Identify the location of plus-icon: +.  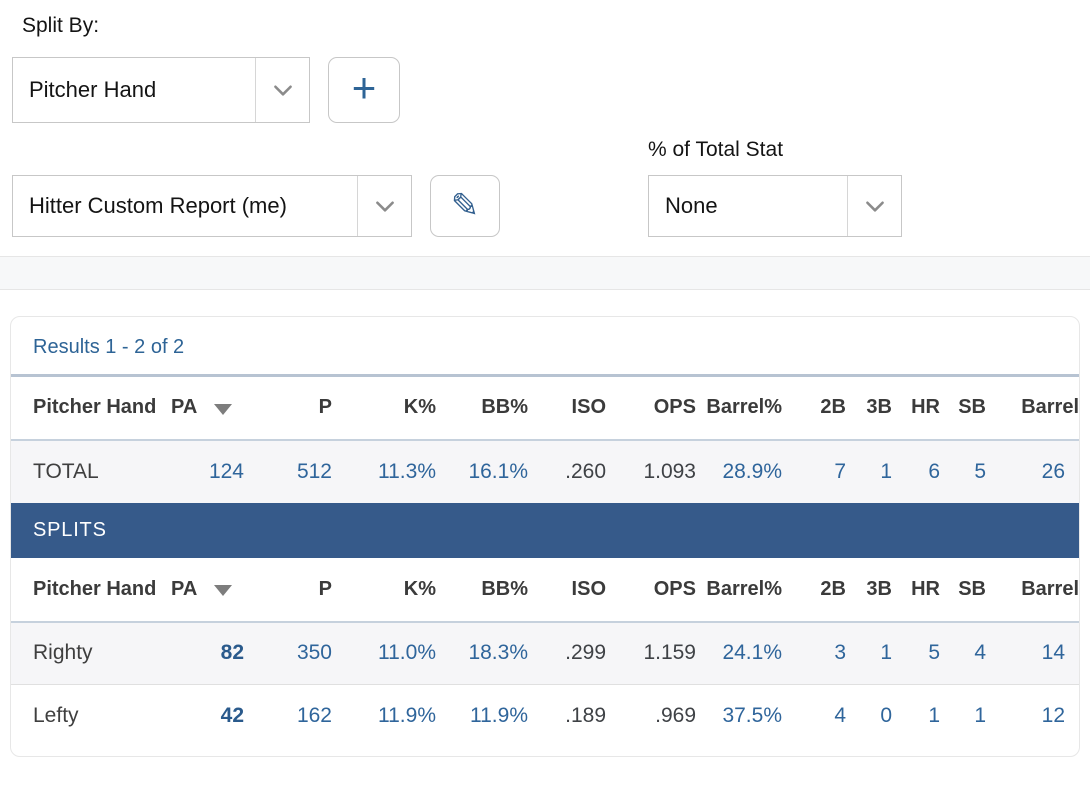
(364, 87).